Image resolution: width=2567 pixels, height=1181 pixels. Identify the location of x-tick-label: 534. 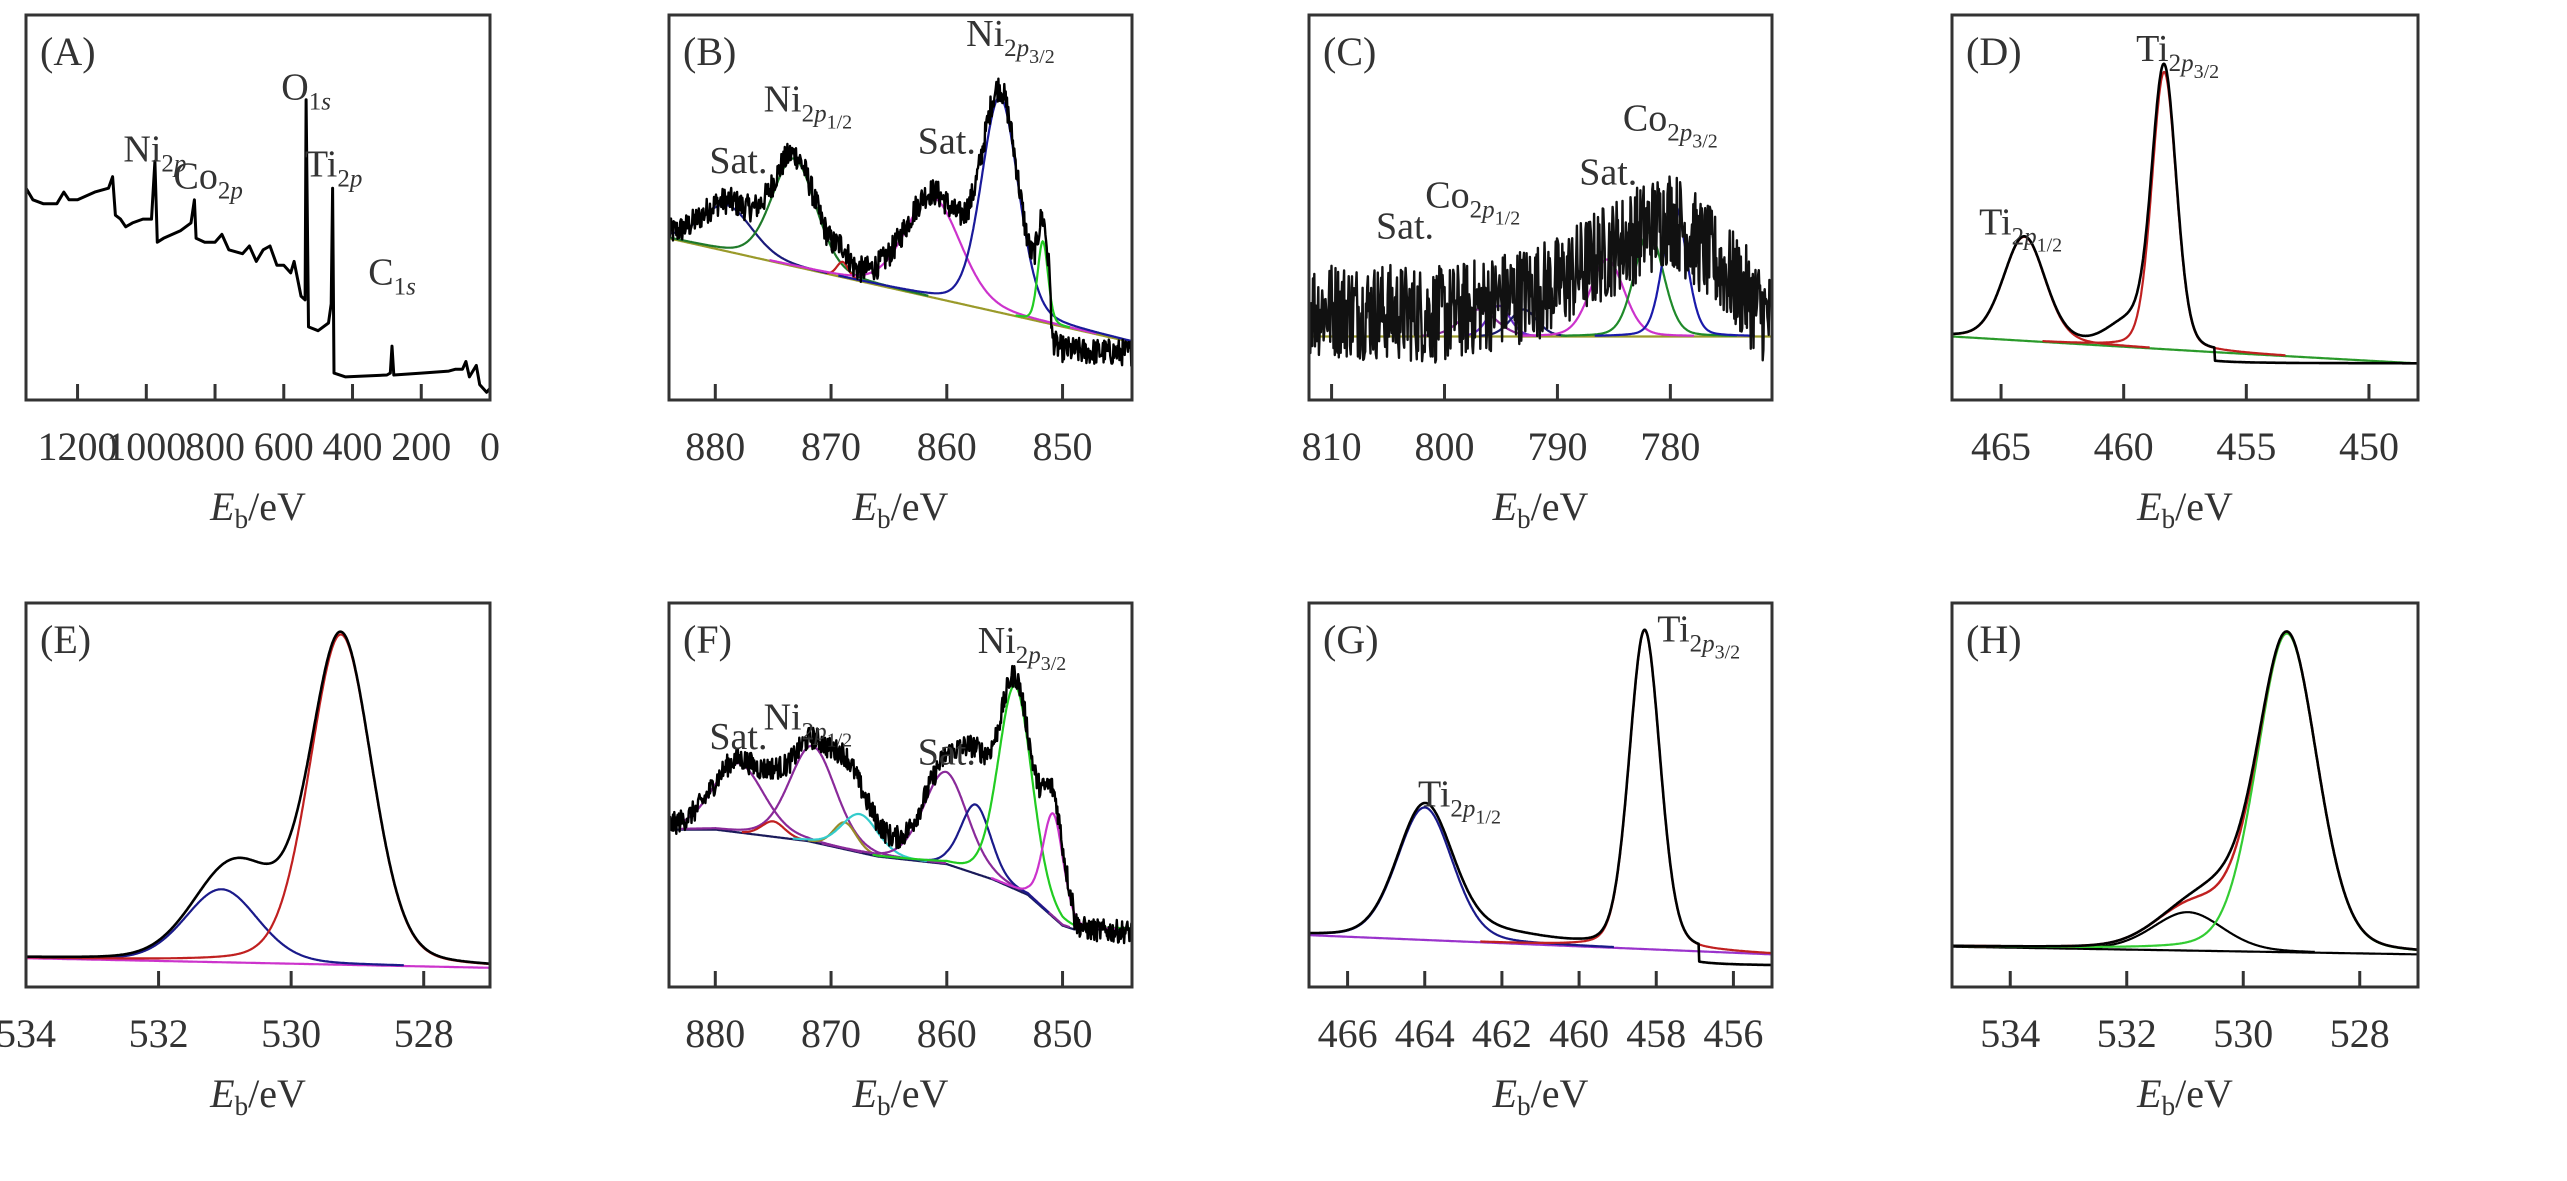
(28, 1033).